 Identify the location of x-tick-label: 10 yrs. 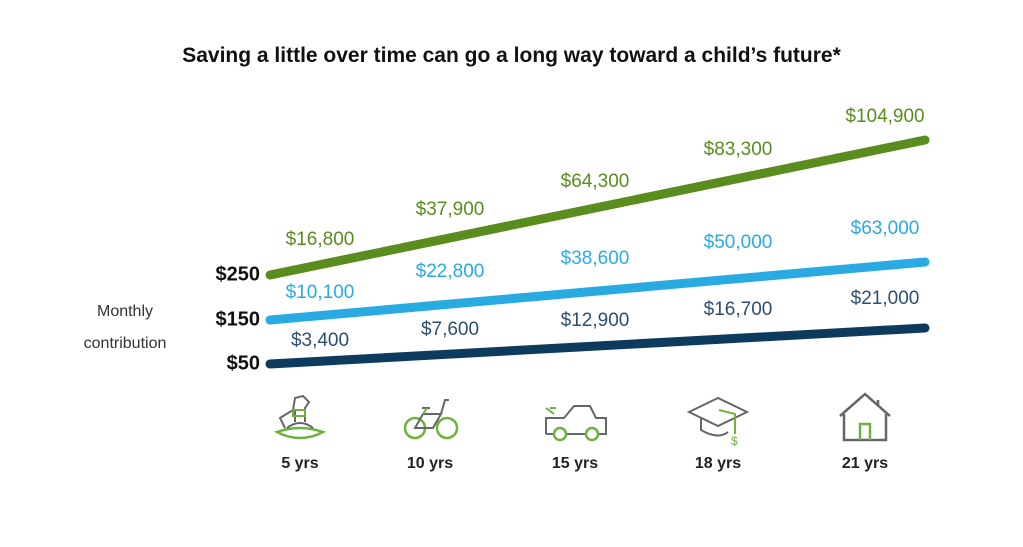
(430, 463).